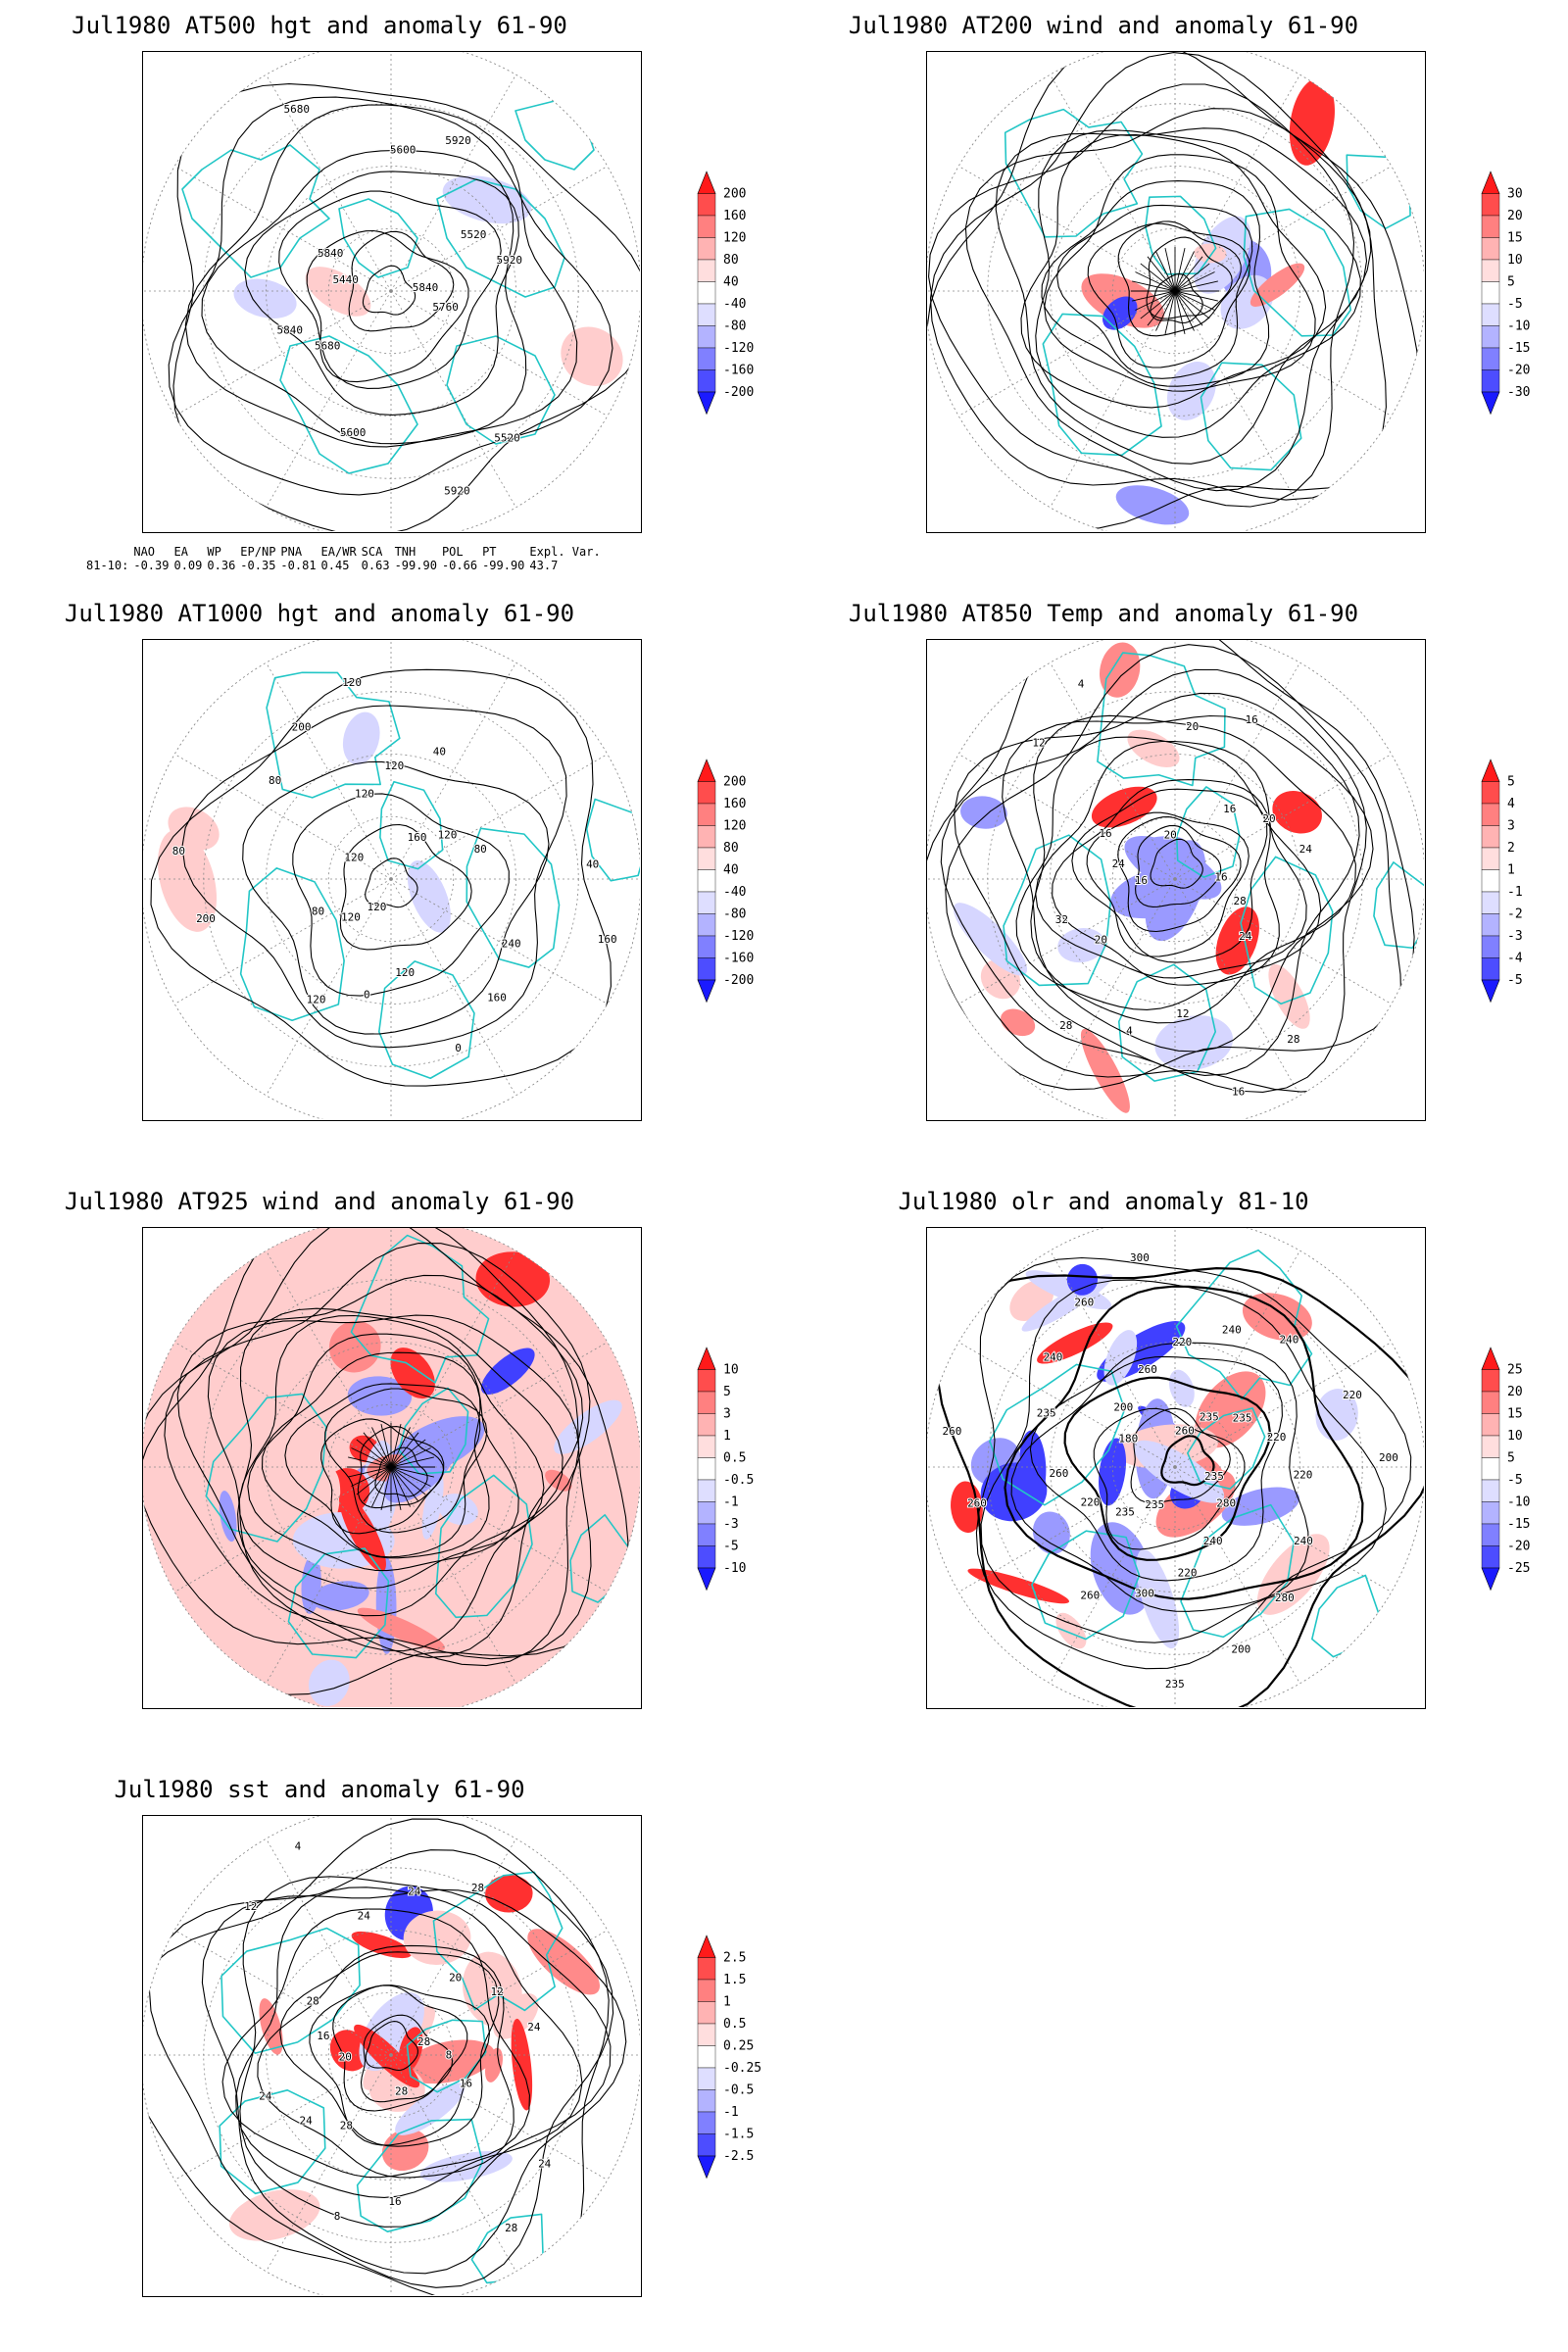 This screenshot has width=1568, height=2352. What do you see at coordinates (426, 287) in the screenshot?
I see `contour-label: 5840` at bounding box center [426, 287].